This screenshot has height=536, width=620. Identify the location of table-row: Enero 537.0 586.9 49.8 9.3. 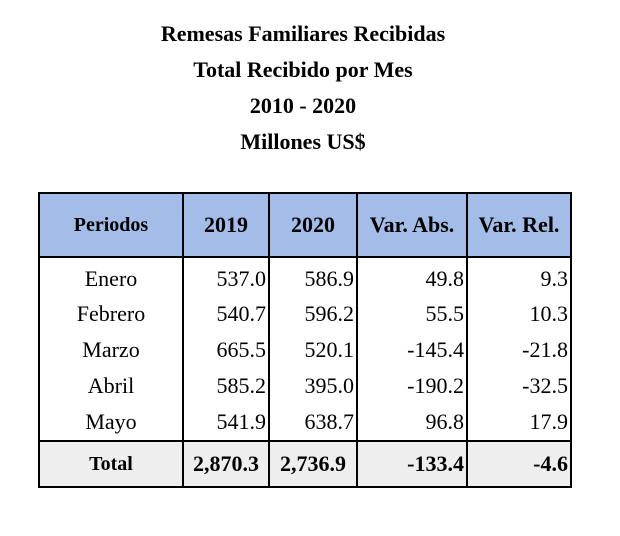
(305, 276).